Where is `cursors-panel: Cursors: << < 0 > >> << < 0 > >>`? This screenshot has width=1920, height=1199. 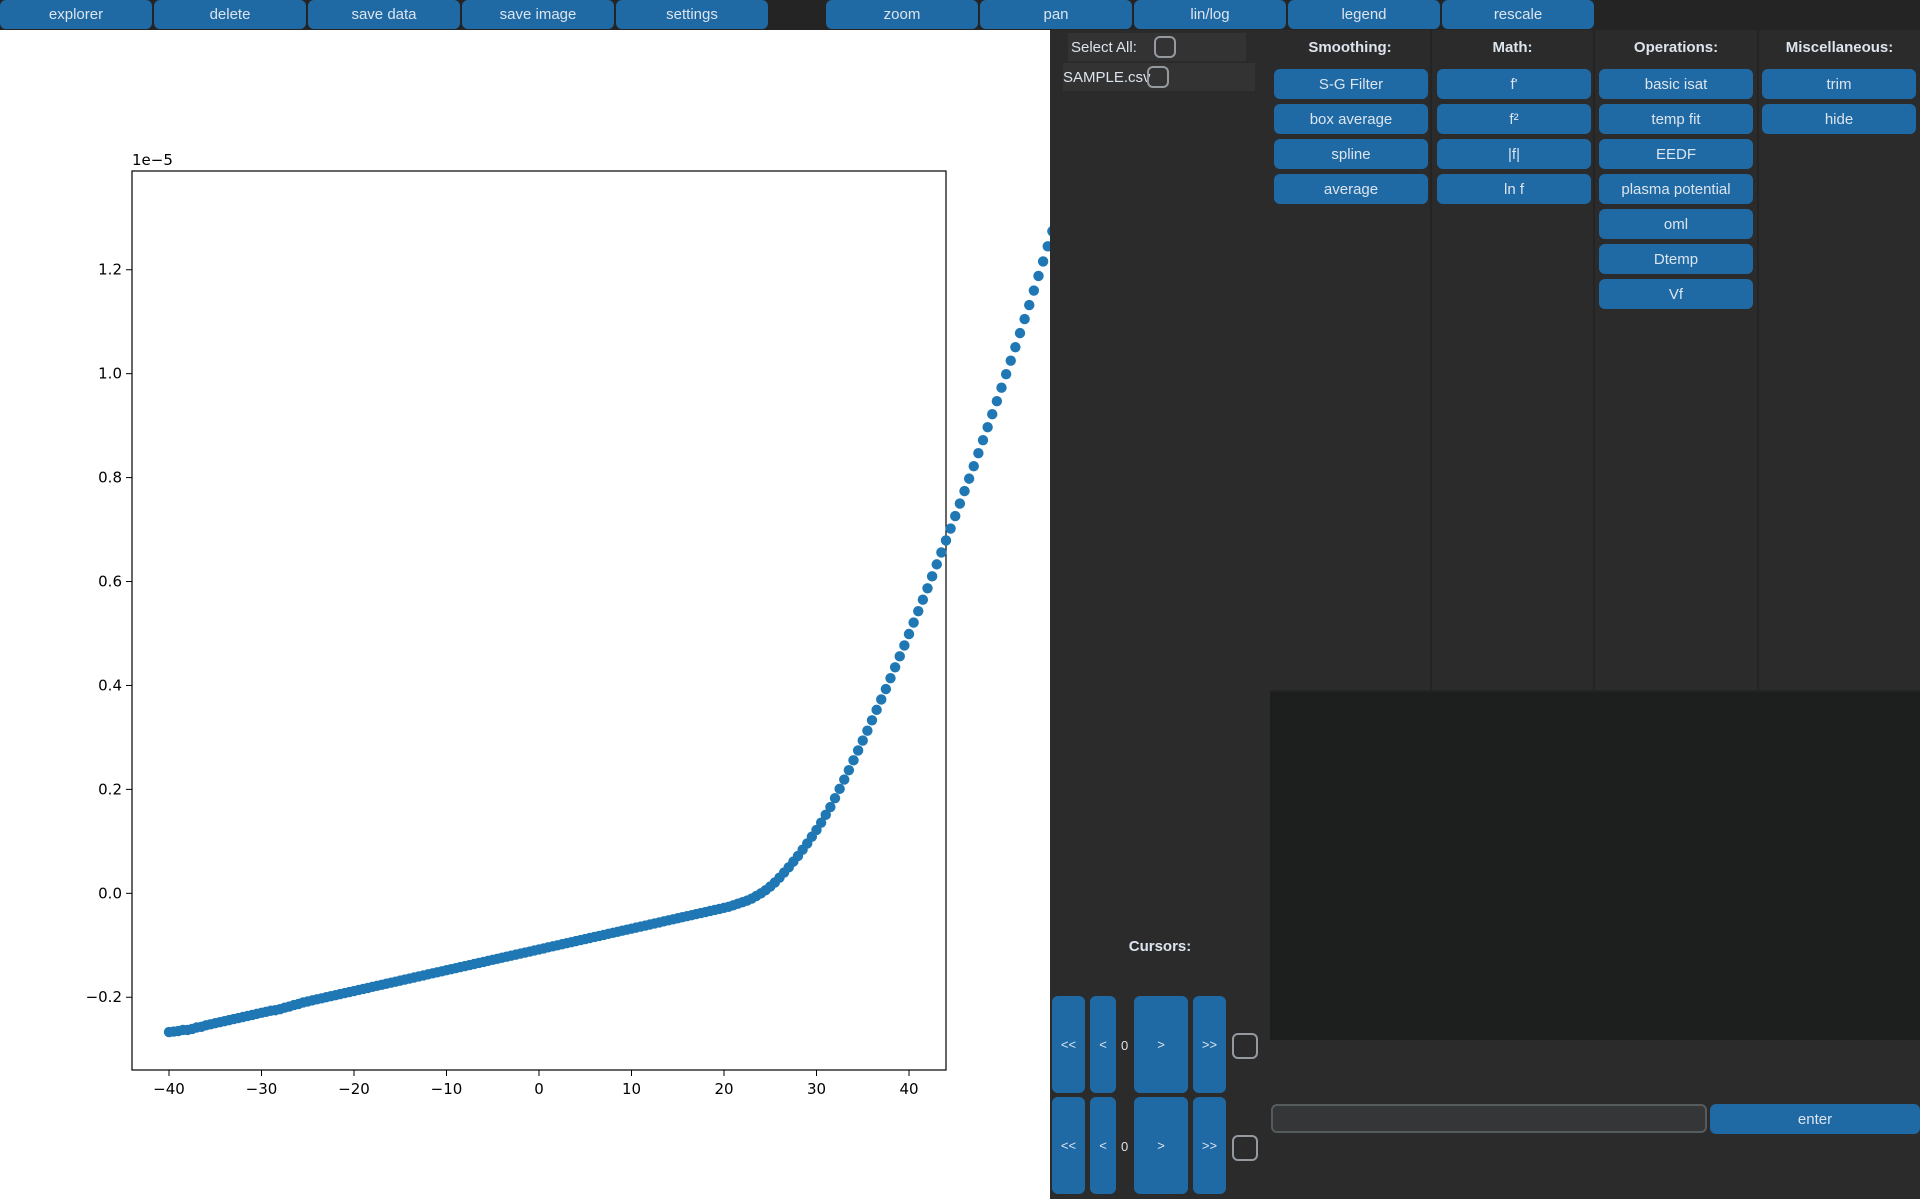 cursors-panel: Cursors: << < 0 > >> << < 0 > >> is located at coordinates (1160, 1046).